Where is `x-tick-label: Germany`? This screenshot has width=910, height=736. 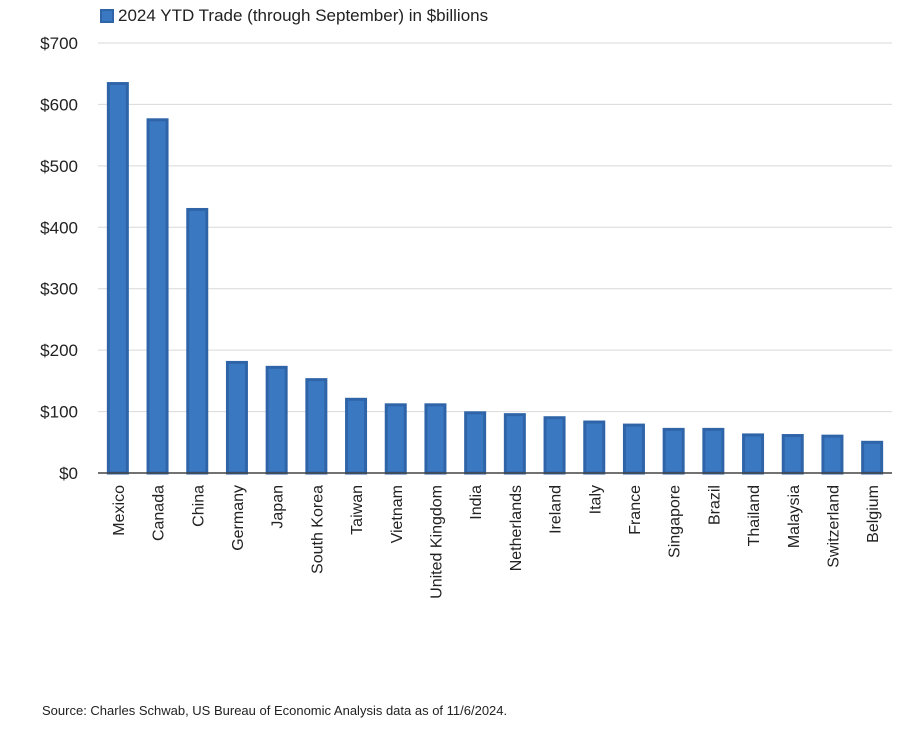 x-tick-label: Germany is located at coordinates (238, 518).